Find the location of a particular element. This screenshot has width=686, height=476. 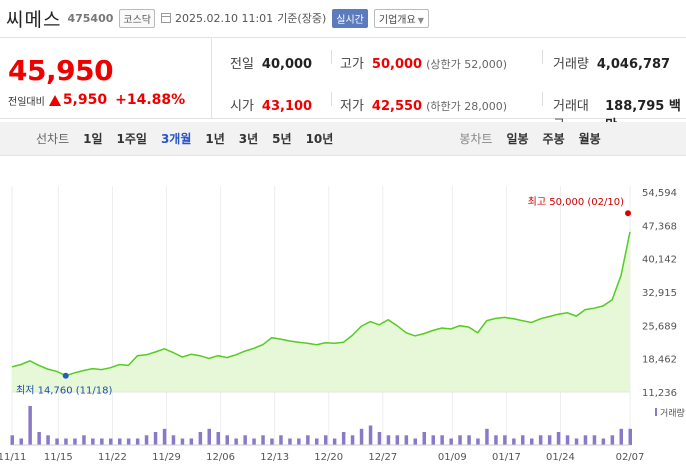

change-value: 5,950 is located at coordinates (85, 100).